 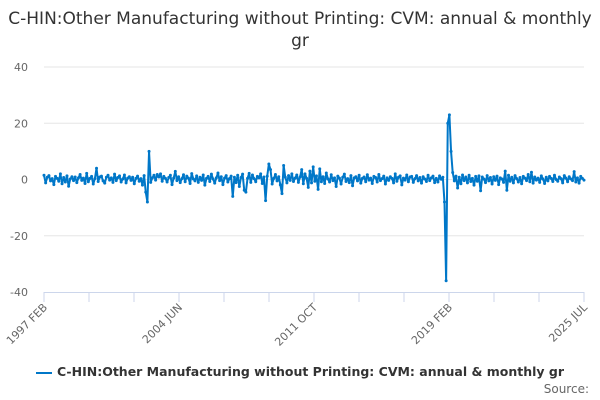 What do you see at coordinates (27, 324) in the screenshot?
I see `x-tick-label: 1997 FEB` at bounding box center [27, 324].